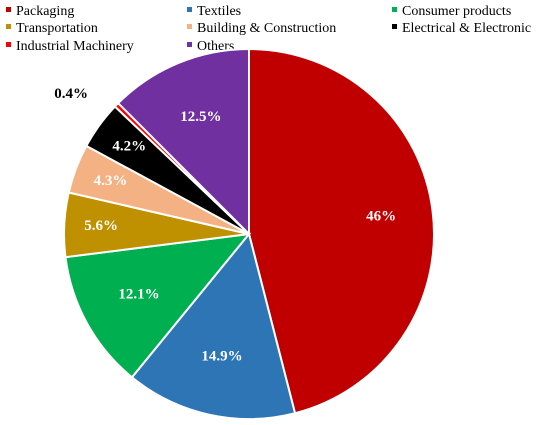 This screenshot has width=550, height=425. What do you see at coordinates (456, 11) in the screenshot?
I see `legend-label: Consumer products` at bounding box center [456, 11].